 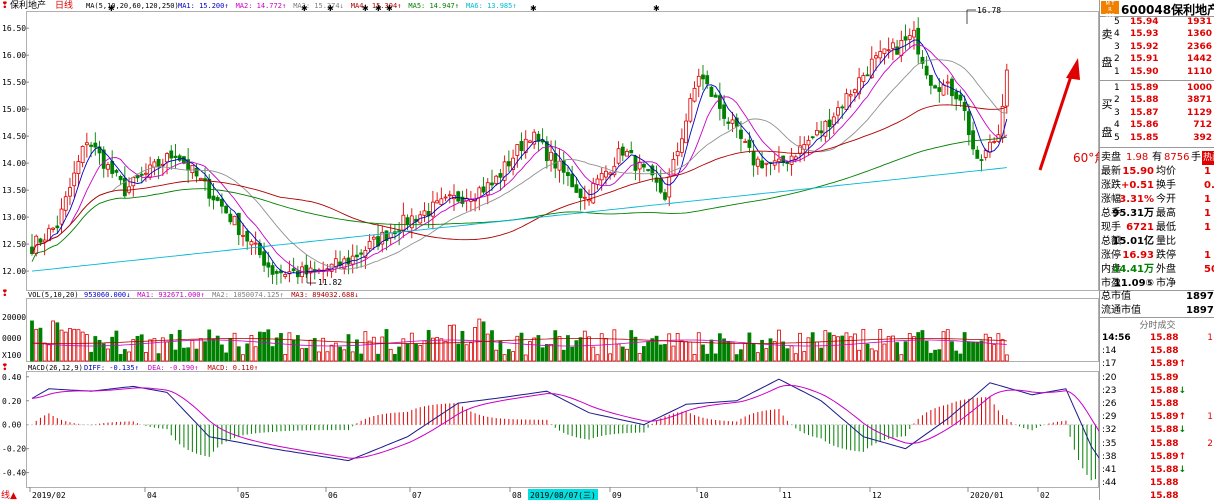 What do you see at coordinates (1161, 34) in the screenshot?
I see `sell-level-row: 4 15.93 1360` at bounding box center [1161, 34].